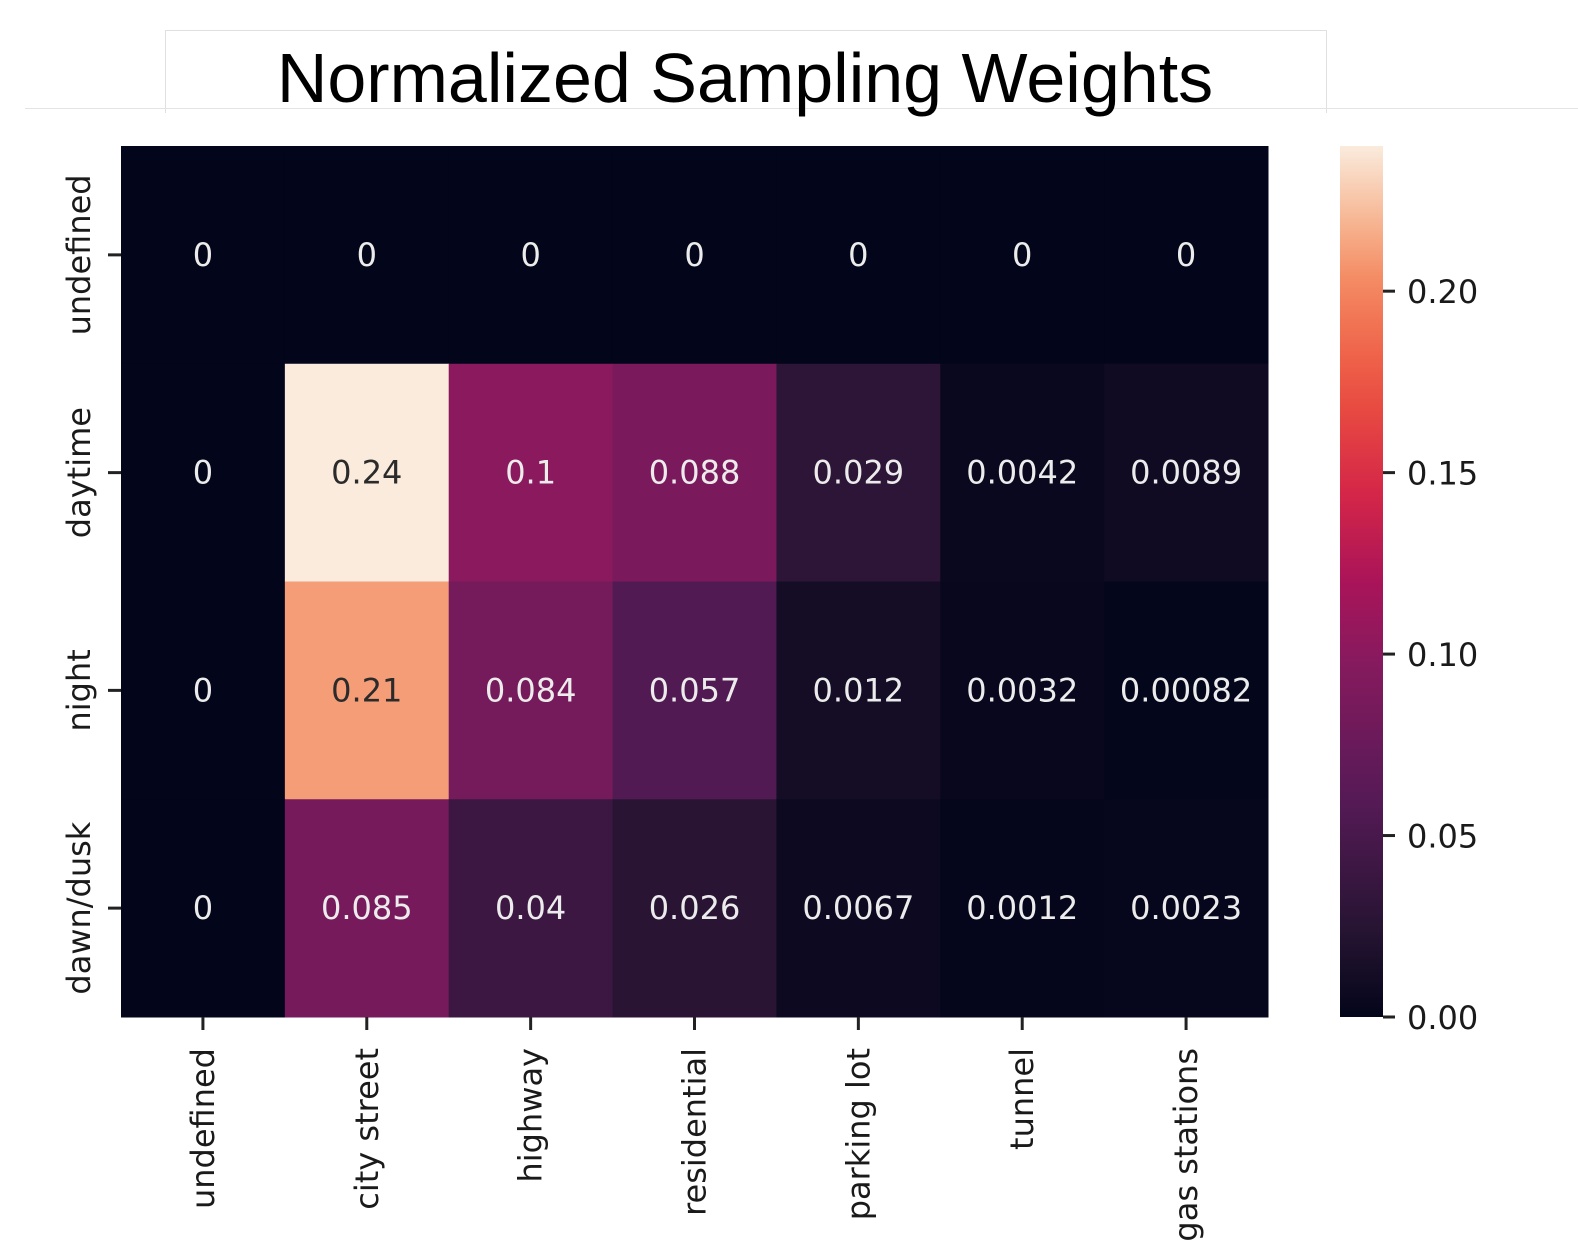 The height and width of the screenshot is (1244, 1578). Describe the element at coordinates (1022, 1099) in the screenshot. I see `x-tick-label: tunnel` at that location.